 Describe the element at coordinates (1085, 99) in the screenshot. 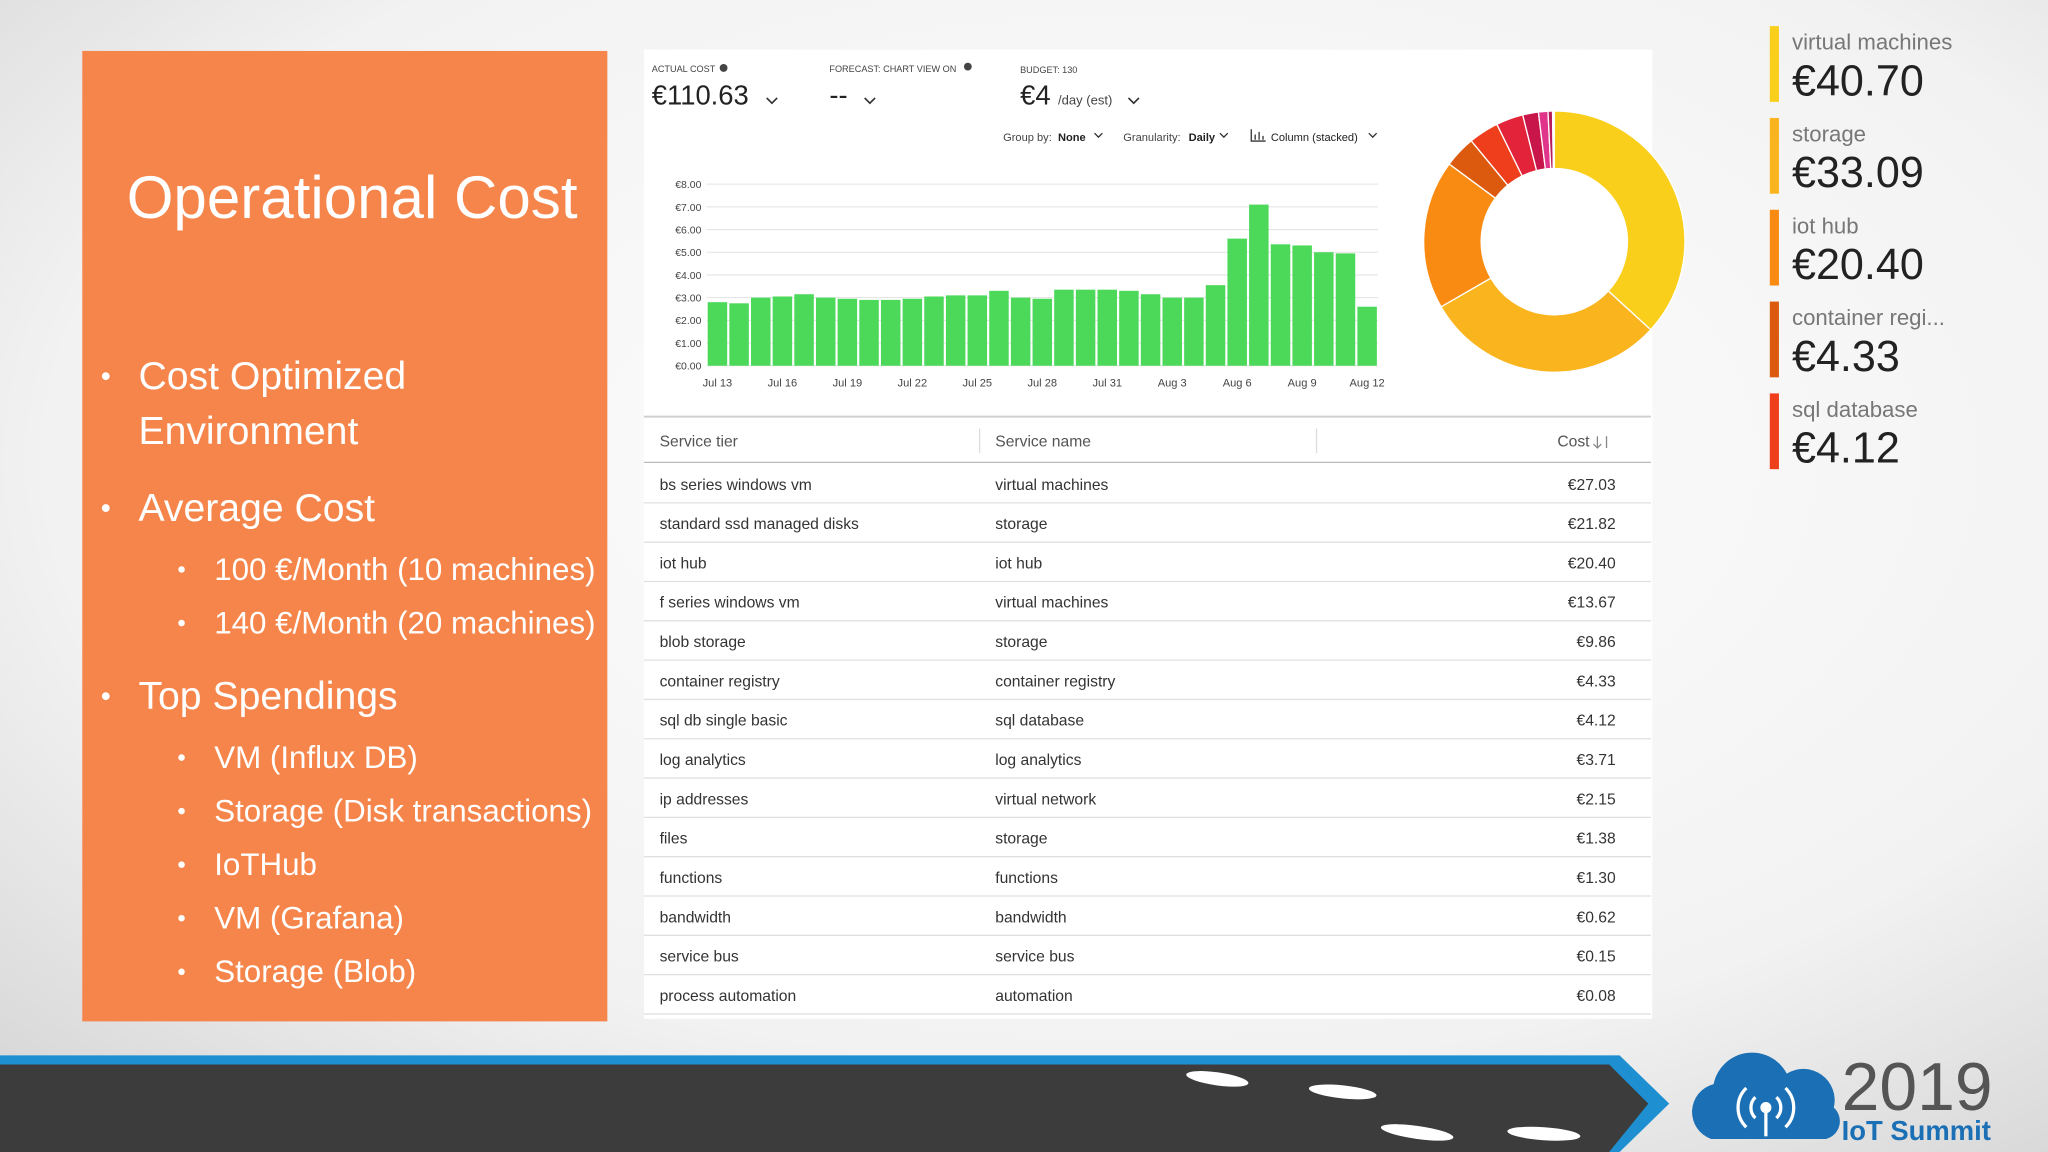

I see `budget-unit: /day (est)` at that location.